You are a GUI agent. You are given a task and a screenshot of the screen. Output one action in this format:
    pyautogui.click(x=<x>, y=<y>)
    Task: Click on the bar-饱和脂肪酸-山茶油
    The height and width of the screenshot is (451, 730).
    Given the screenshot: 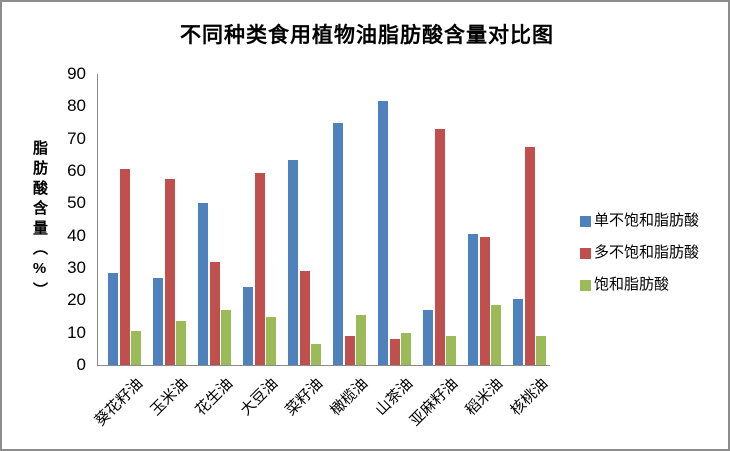 What is the action you would take?
    pyautogui.click(x=406, y=348)
    